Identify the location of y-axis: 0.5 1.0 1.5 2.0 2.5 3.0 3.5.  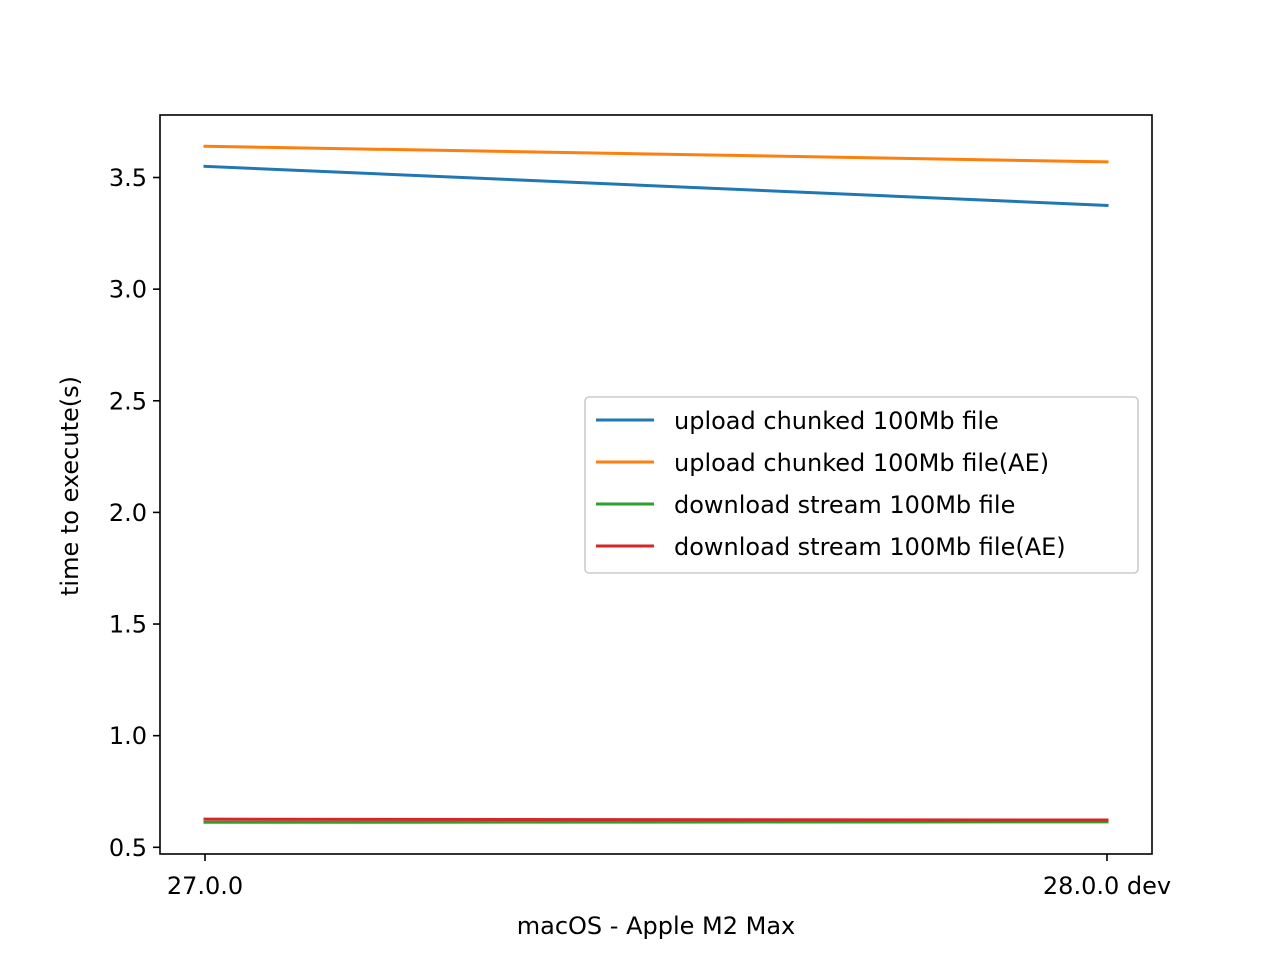
(134, 513).